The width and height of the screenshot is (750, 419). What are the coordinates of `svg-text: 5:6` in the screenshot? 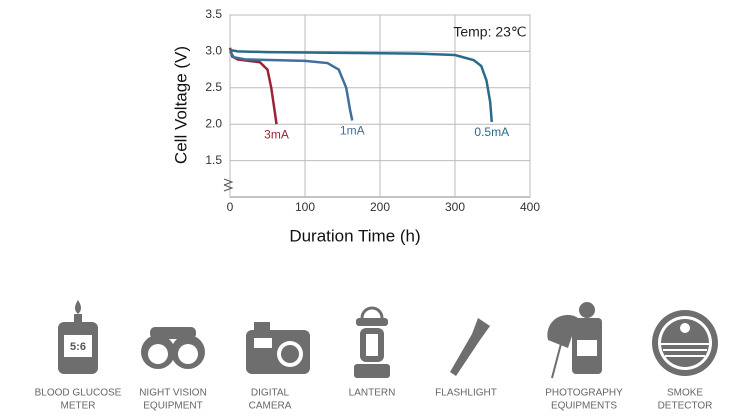 It's located at (78, 347).